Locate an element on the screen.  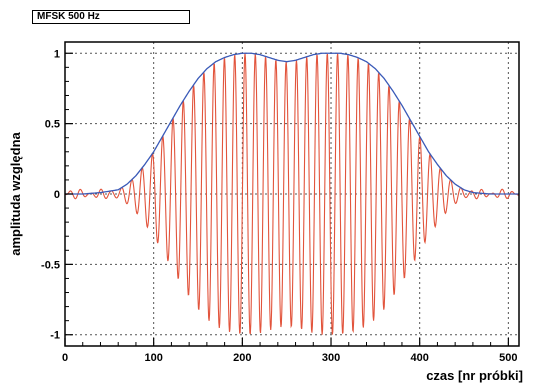
y-tick-label: 0.5 is located at coordinates (52, 125).